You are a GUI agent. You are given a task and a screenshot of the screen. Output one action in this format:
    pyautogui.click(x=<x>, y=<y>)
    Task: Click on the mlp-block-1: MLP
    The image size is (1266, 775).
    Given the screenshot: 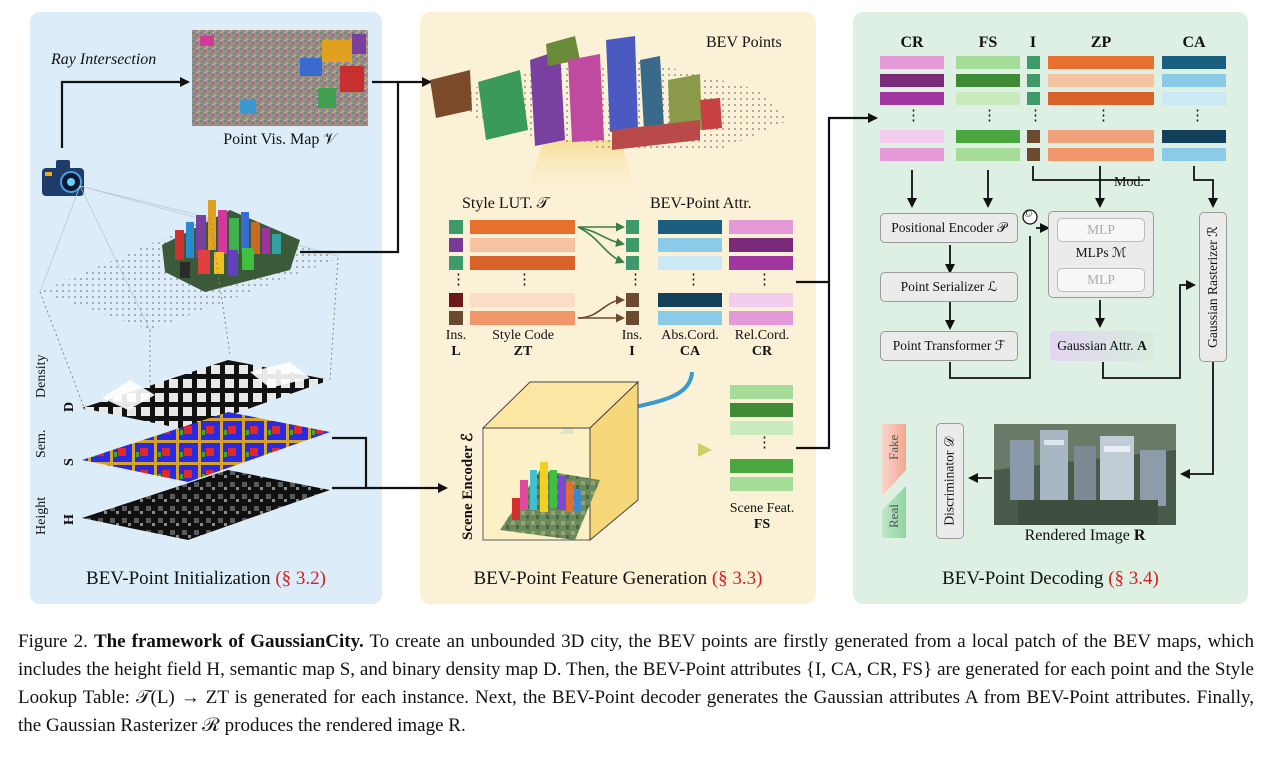 What is the action you would take?
    pyautogui.click(x=1101, y=230)
    